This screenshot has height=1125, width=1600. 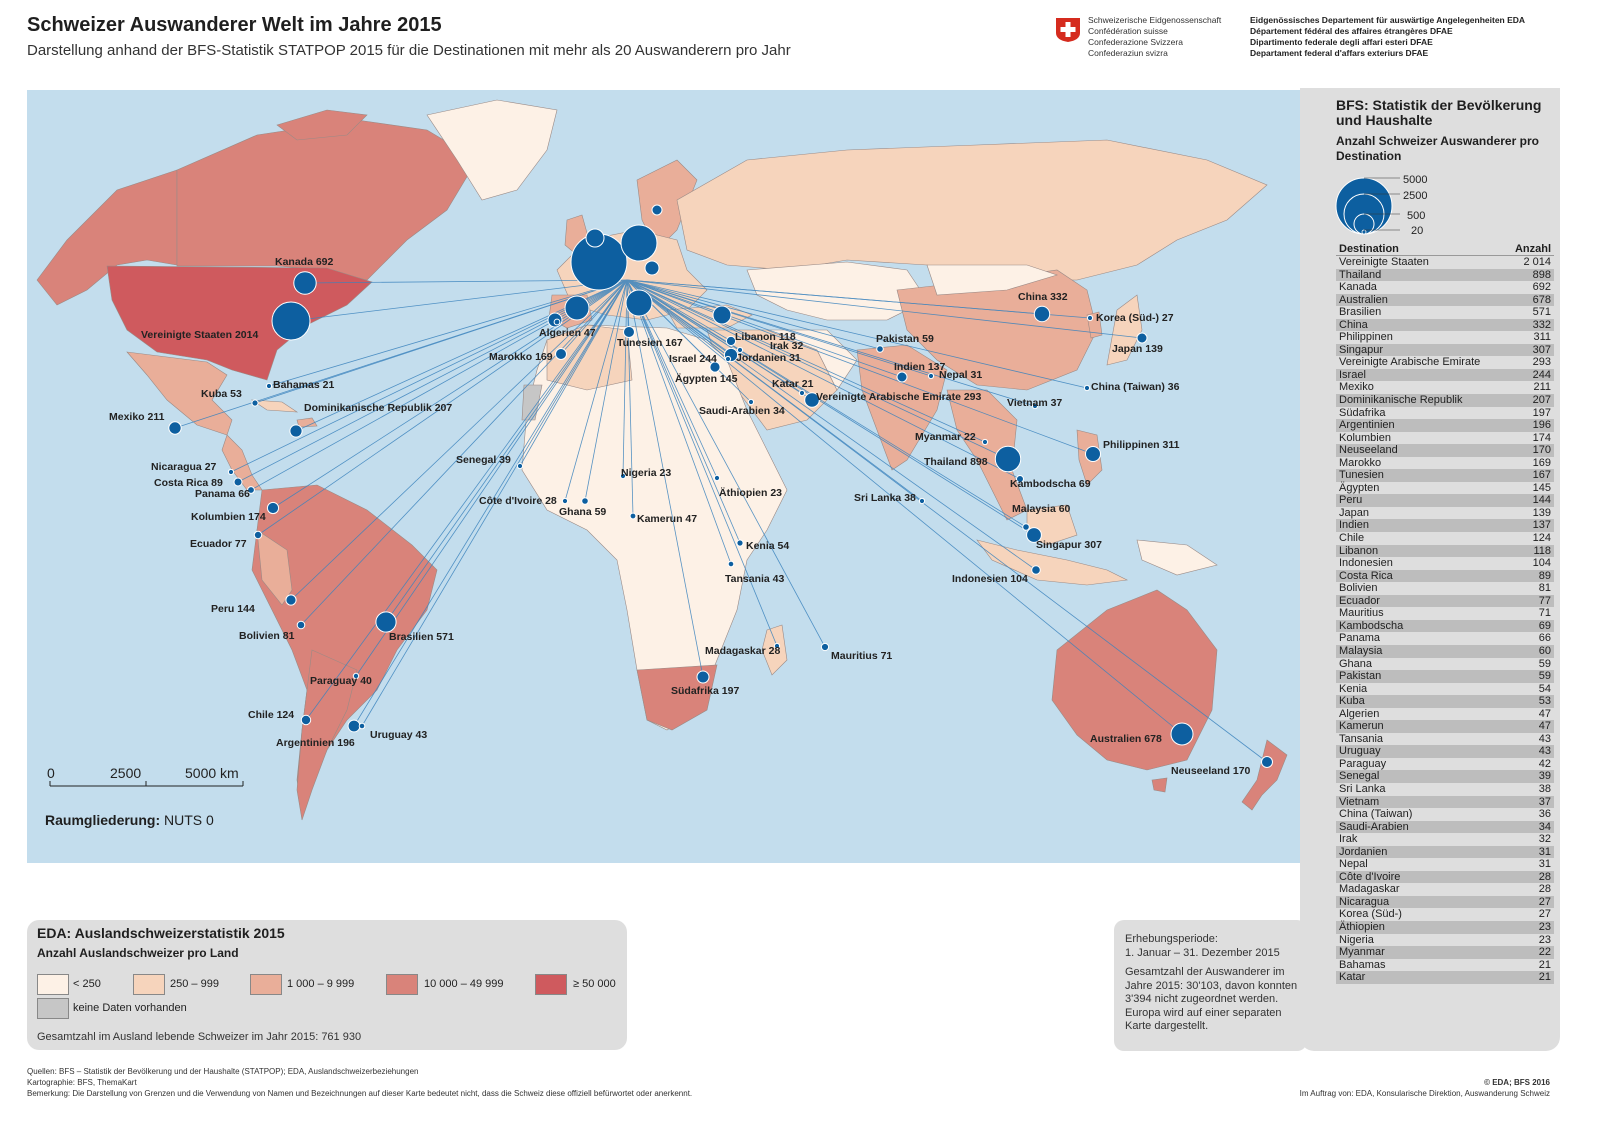 I want to click on destination-name: Vereinigte Arabische Emirate, so click(x=1410, y=362).